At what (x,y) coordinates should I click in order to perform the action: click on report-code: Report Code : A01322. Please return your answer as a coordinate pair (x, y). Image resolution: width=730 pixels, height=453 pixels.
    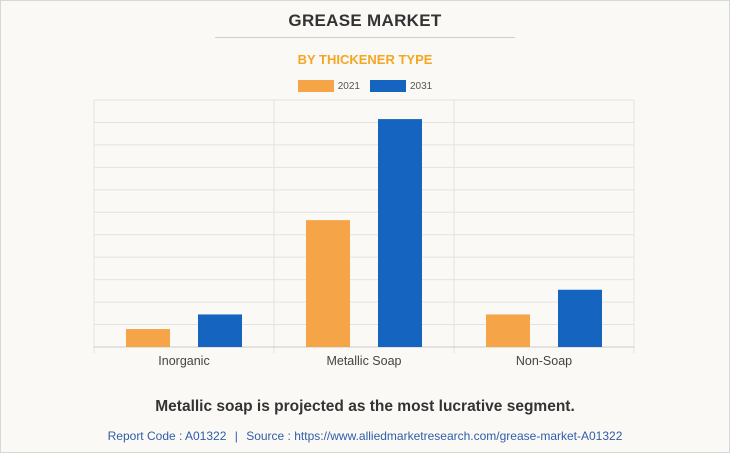
    Looking at the image, I should click on (167, 436).